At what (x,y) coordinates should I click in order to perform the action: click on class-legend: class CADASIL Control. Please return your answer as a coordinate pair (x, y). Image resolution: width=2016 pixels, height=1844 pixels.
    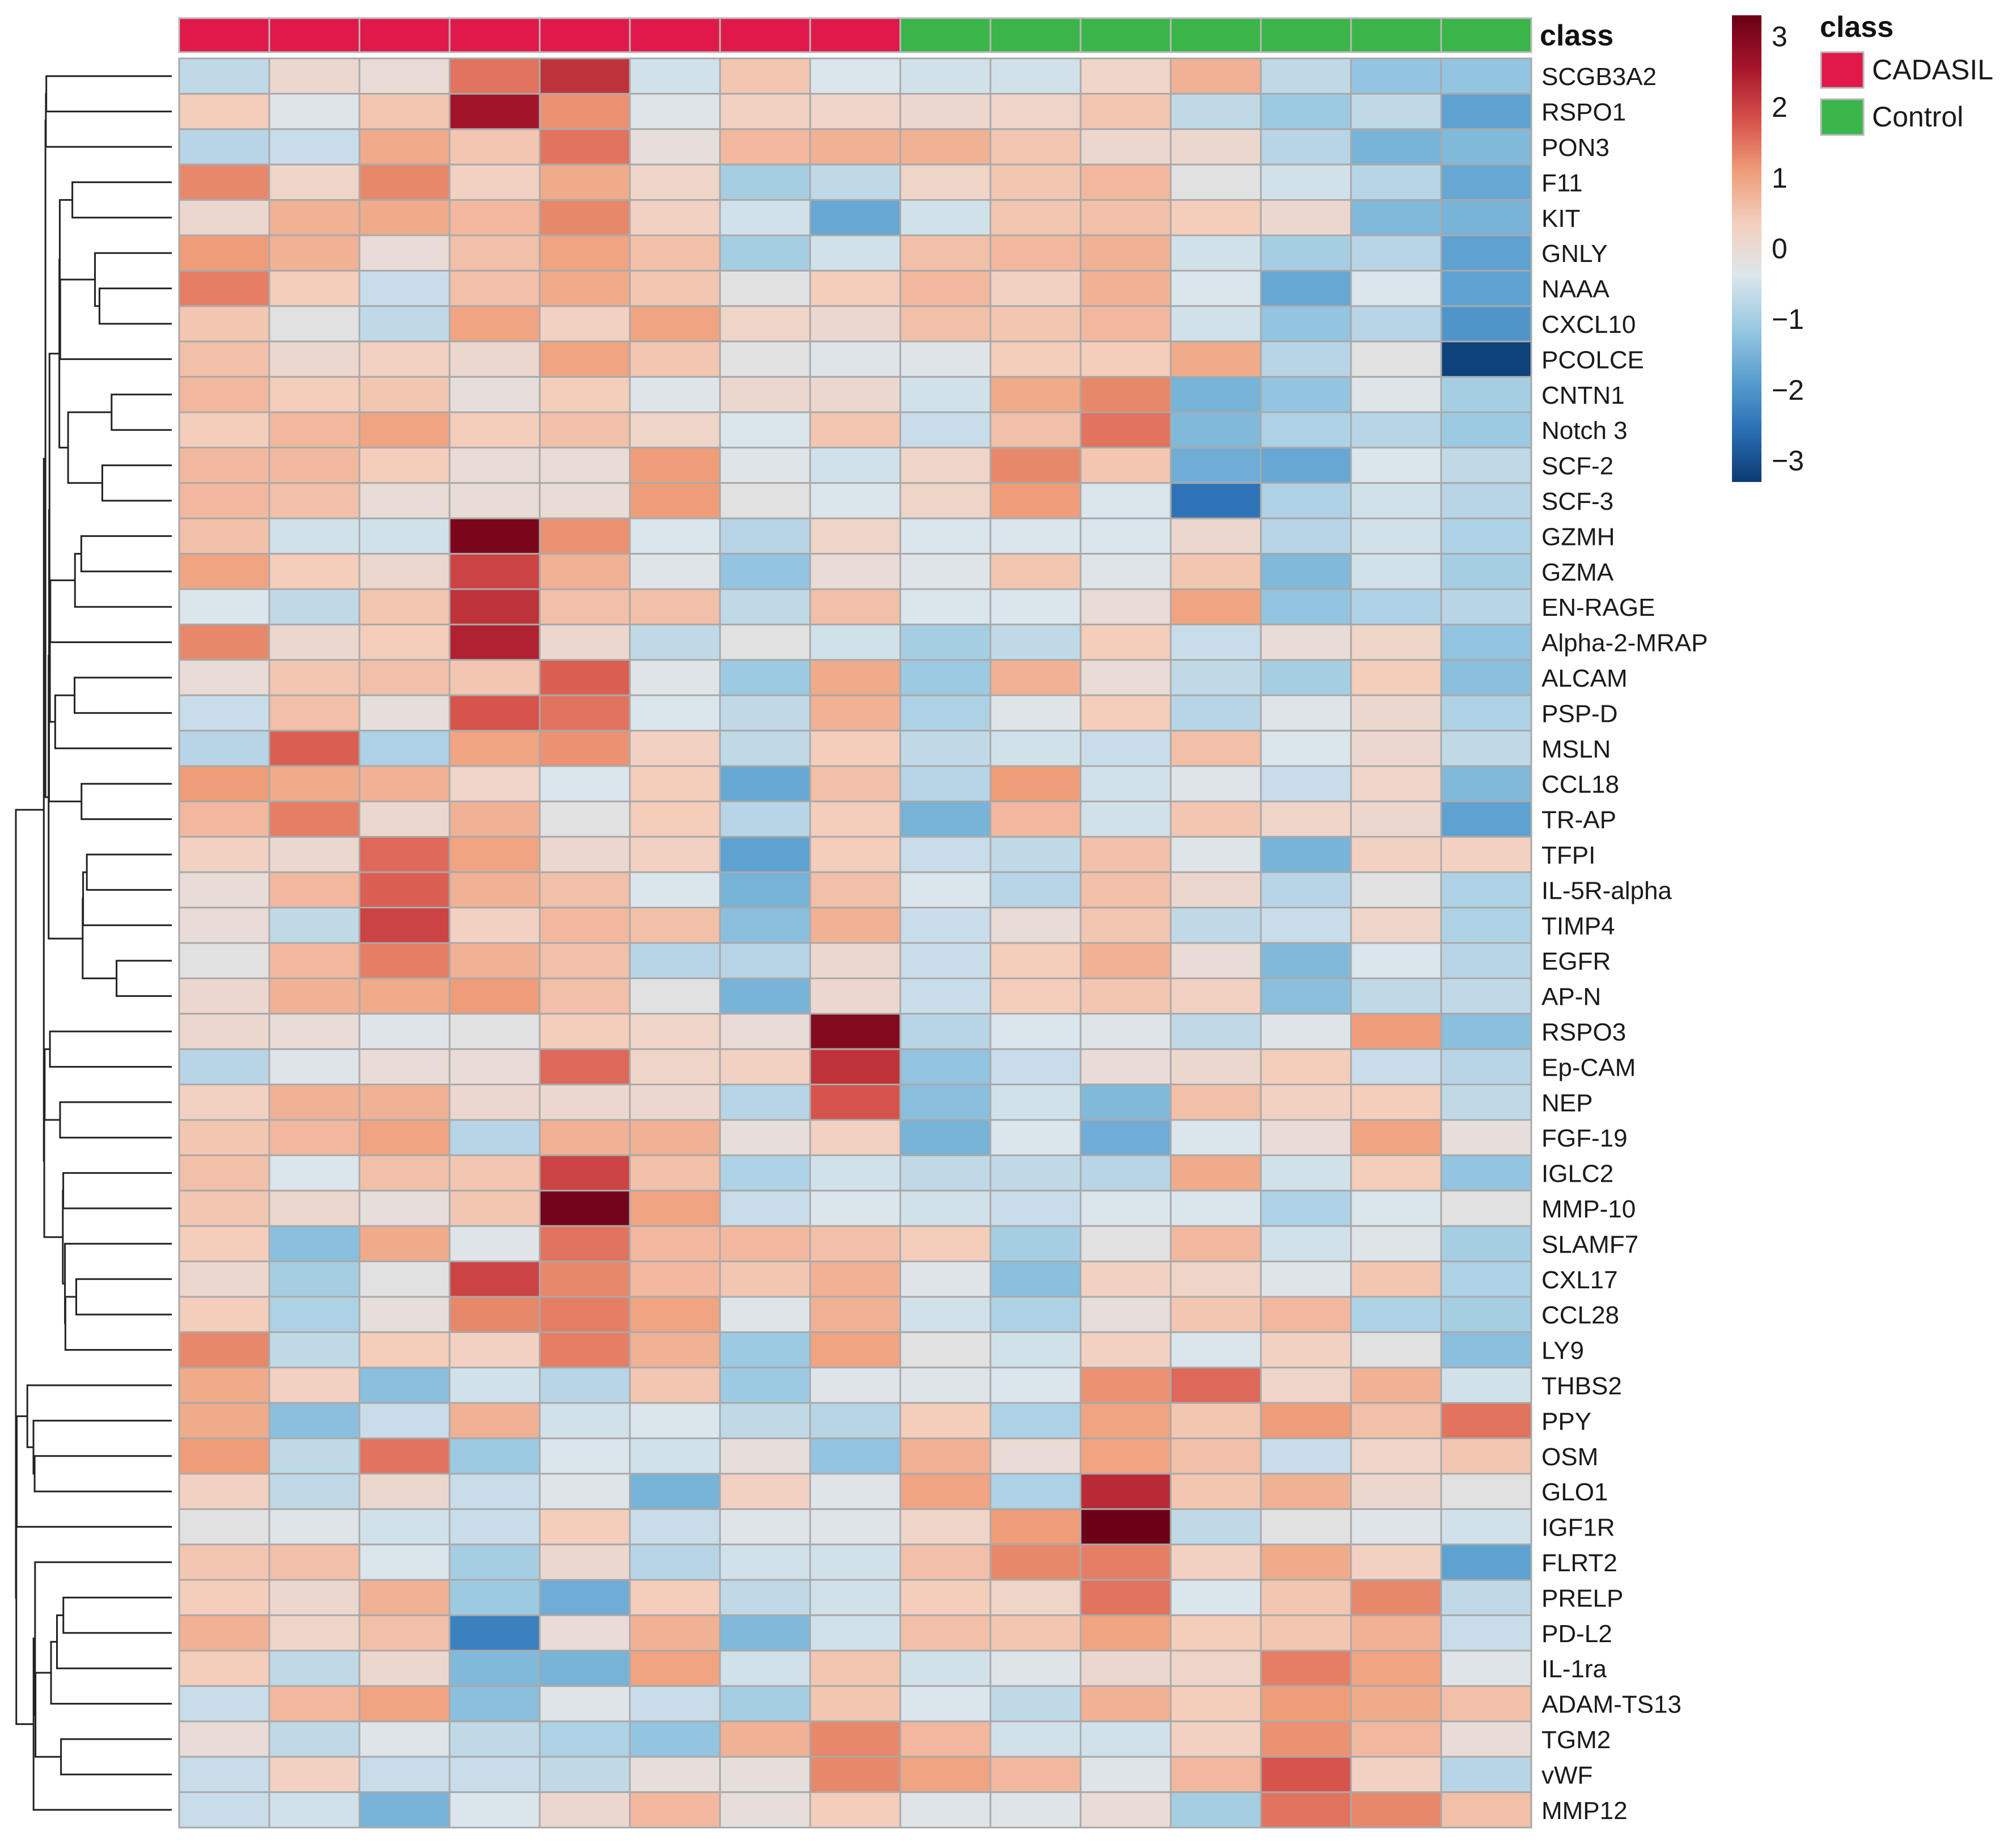
    Looking at the image, I should click on (1906, 73).